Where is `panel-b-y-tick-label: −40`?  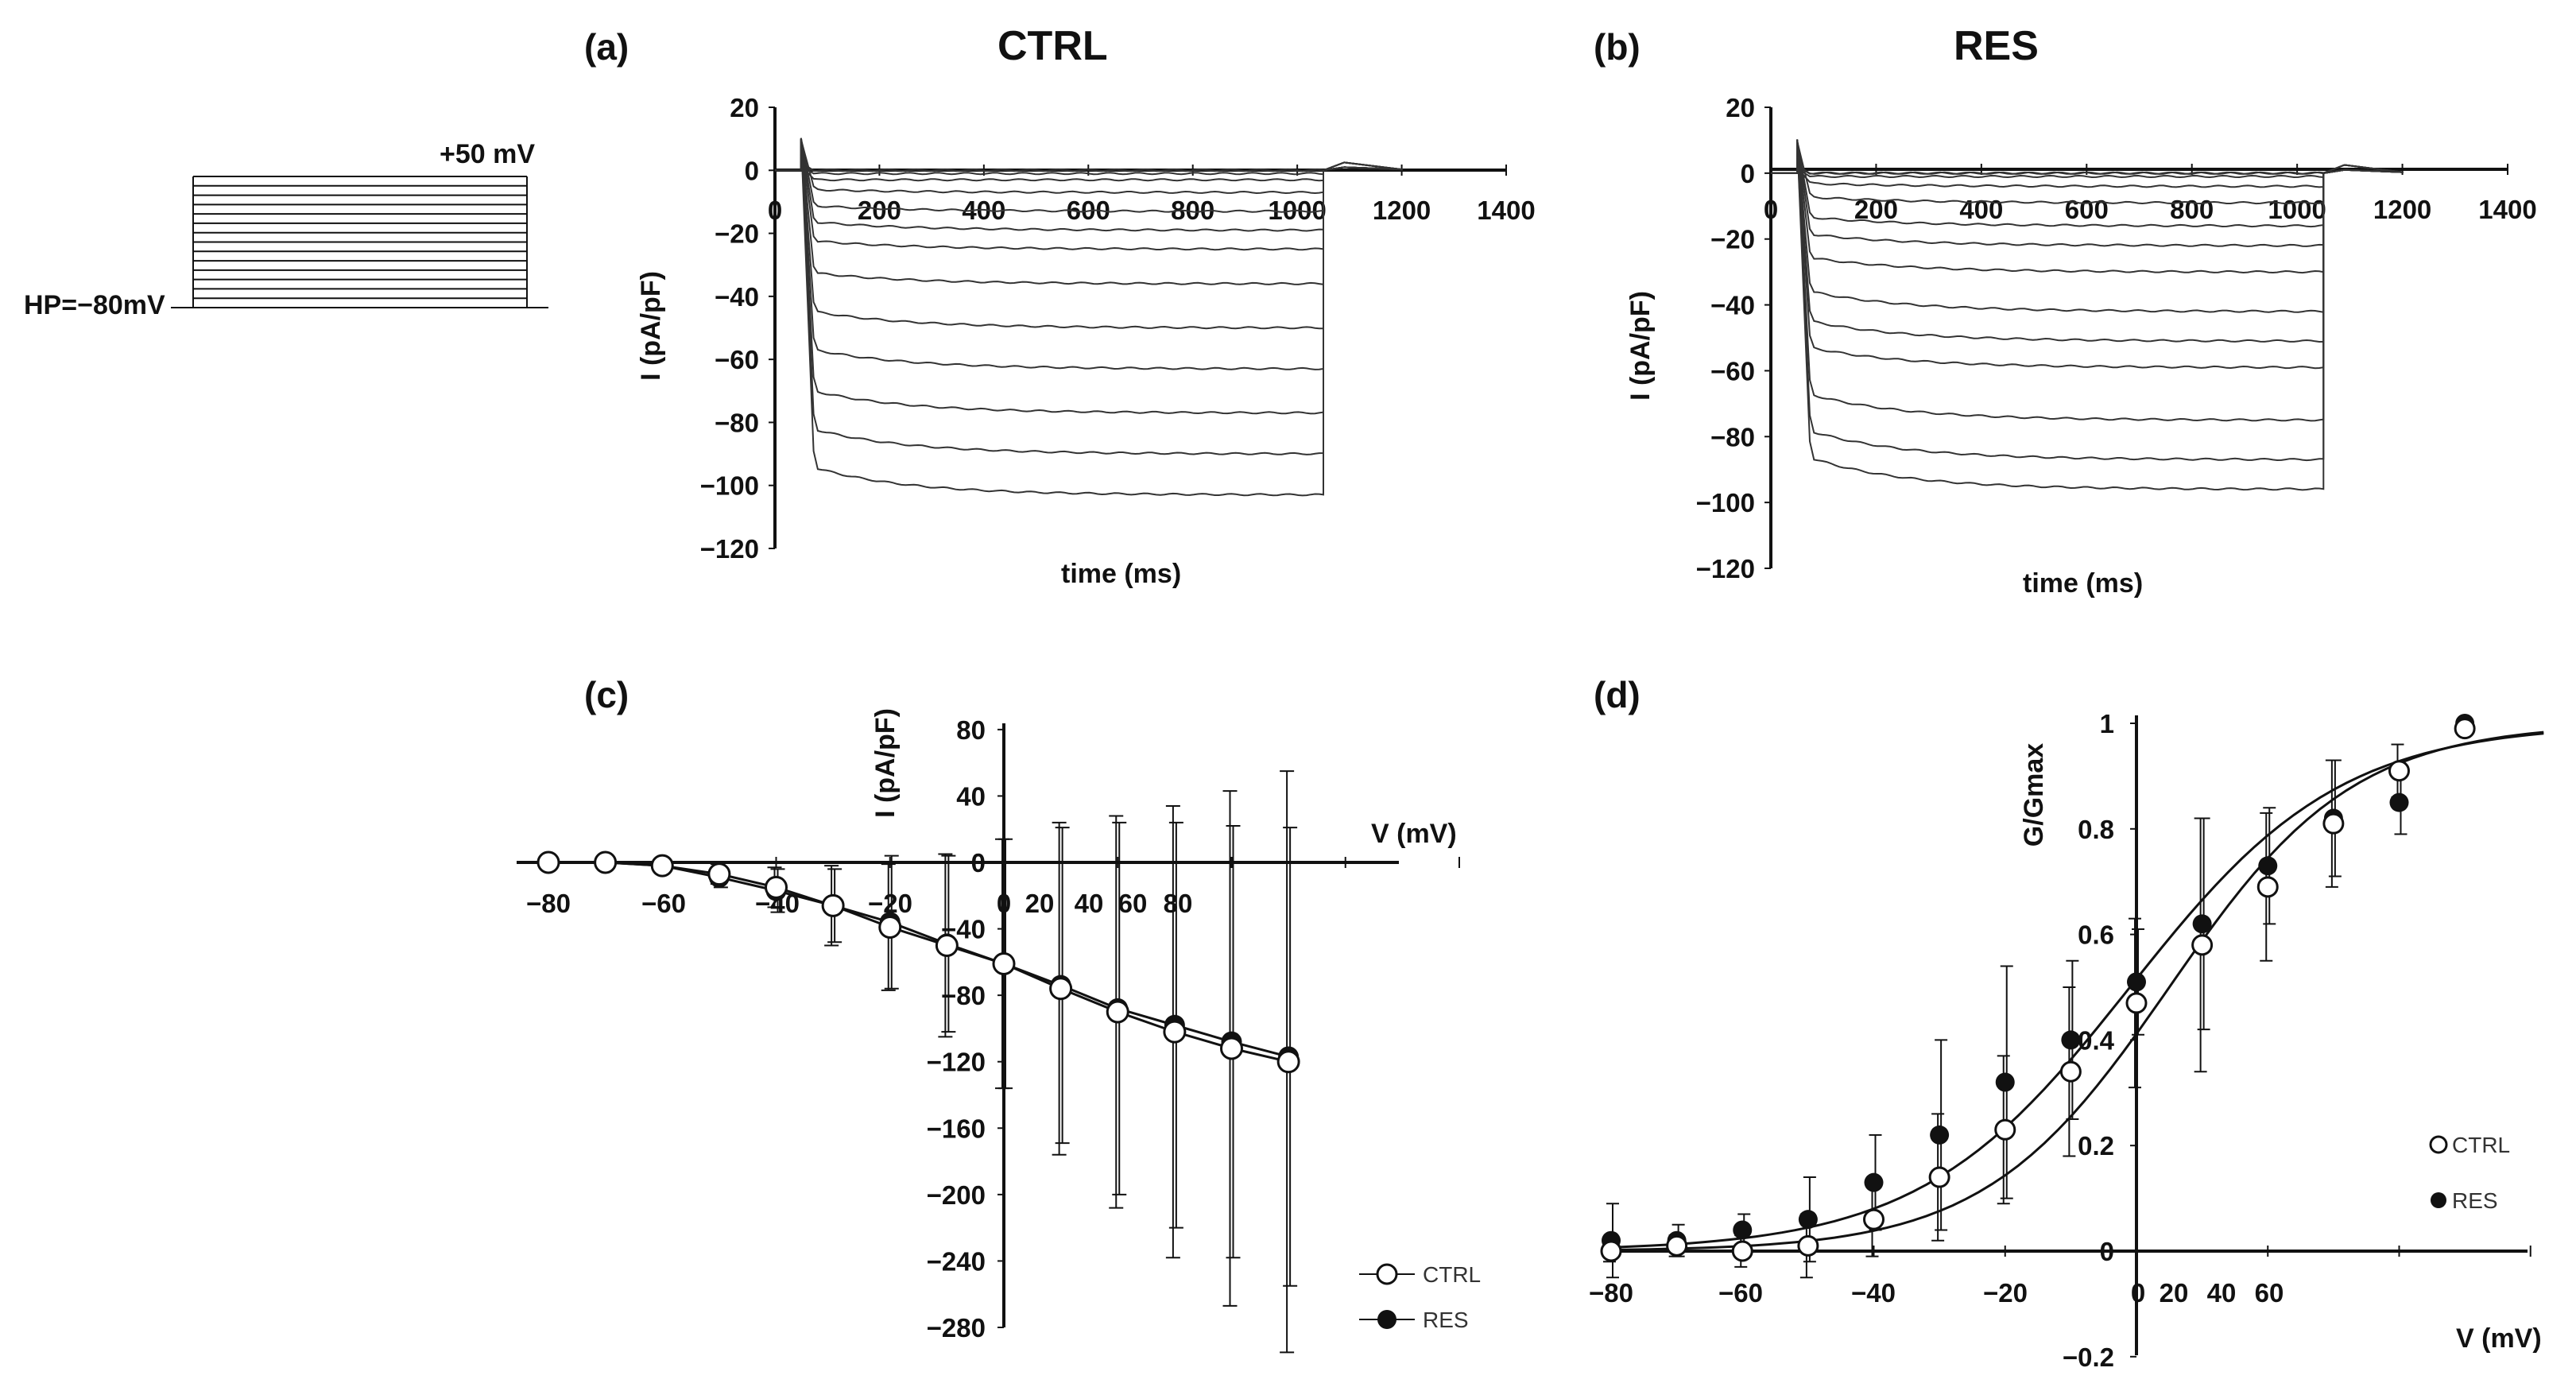 panel-b-y-tick-label: −40 is located at coordinates (1733, 305).